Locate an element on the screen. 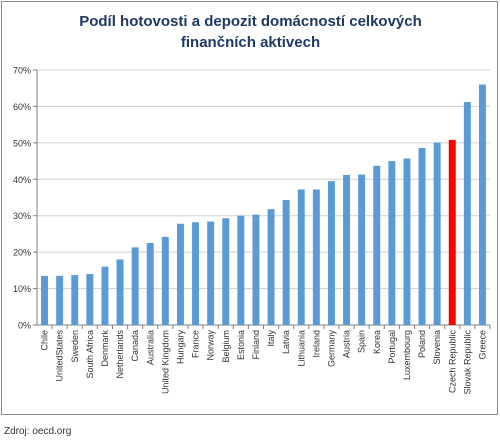 The width and height of the screenshot is (500, 448). y-tick-label: 40% is located at coordinates (22, 180).